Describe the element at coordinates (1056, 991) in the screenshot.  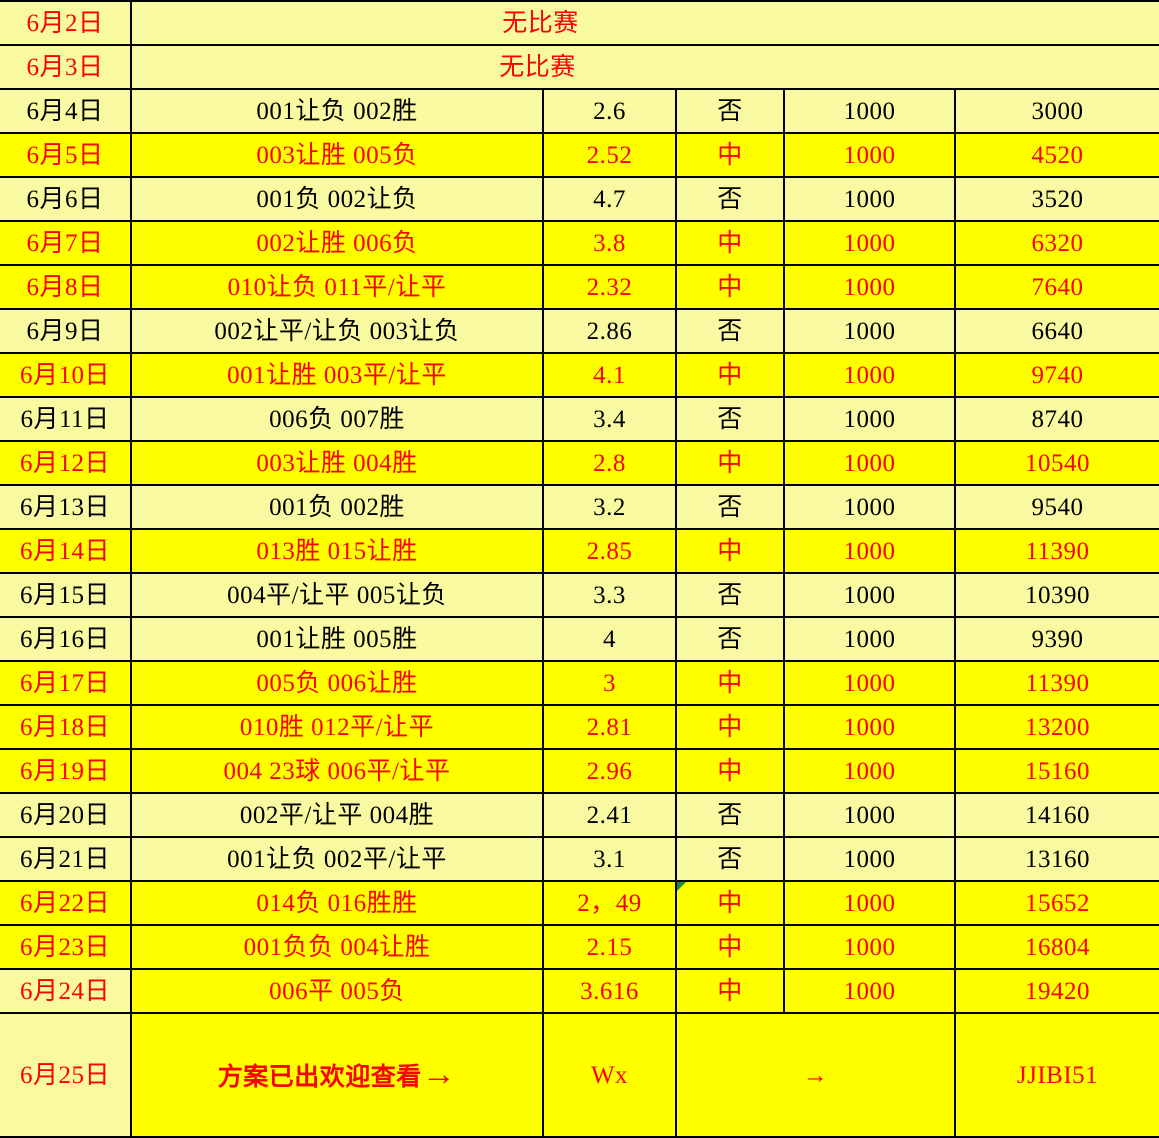
I see `cell-total: 19420` at that location.